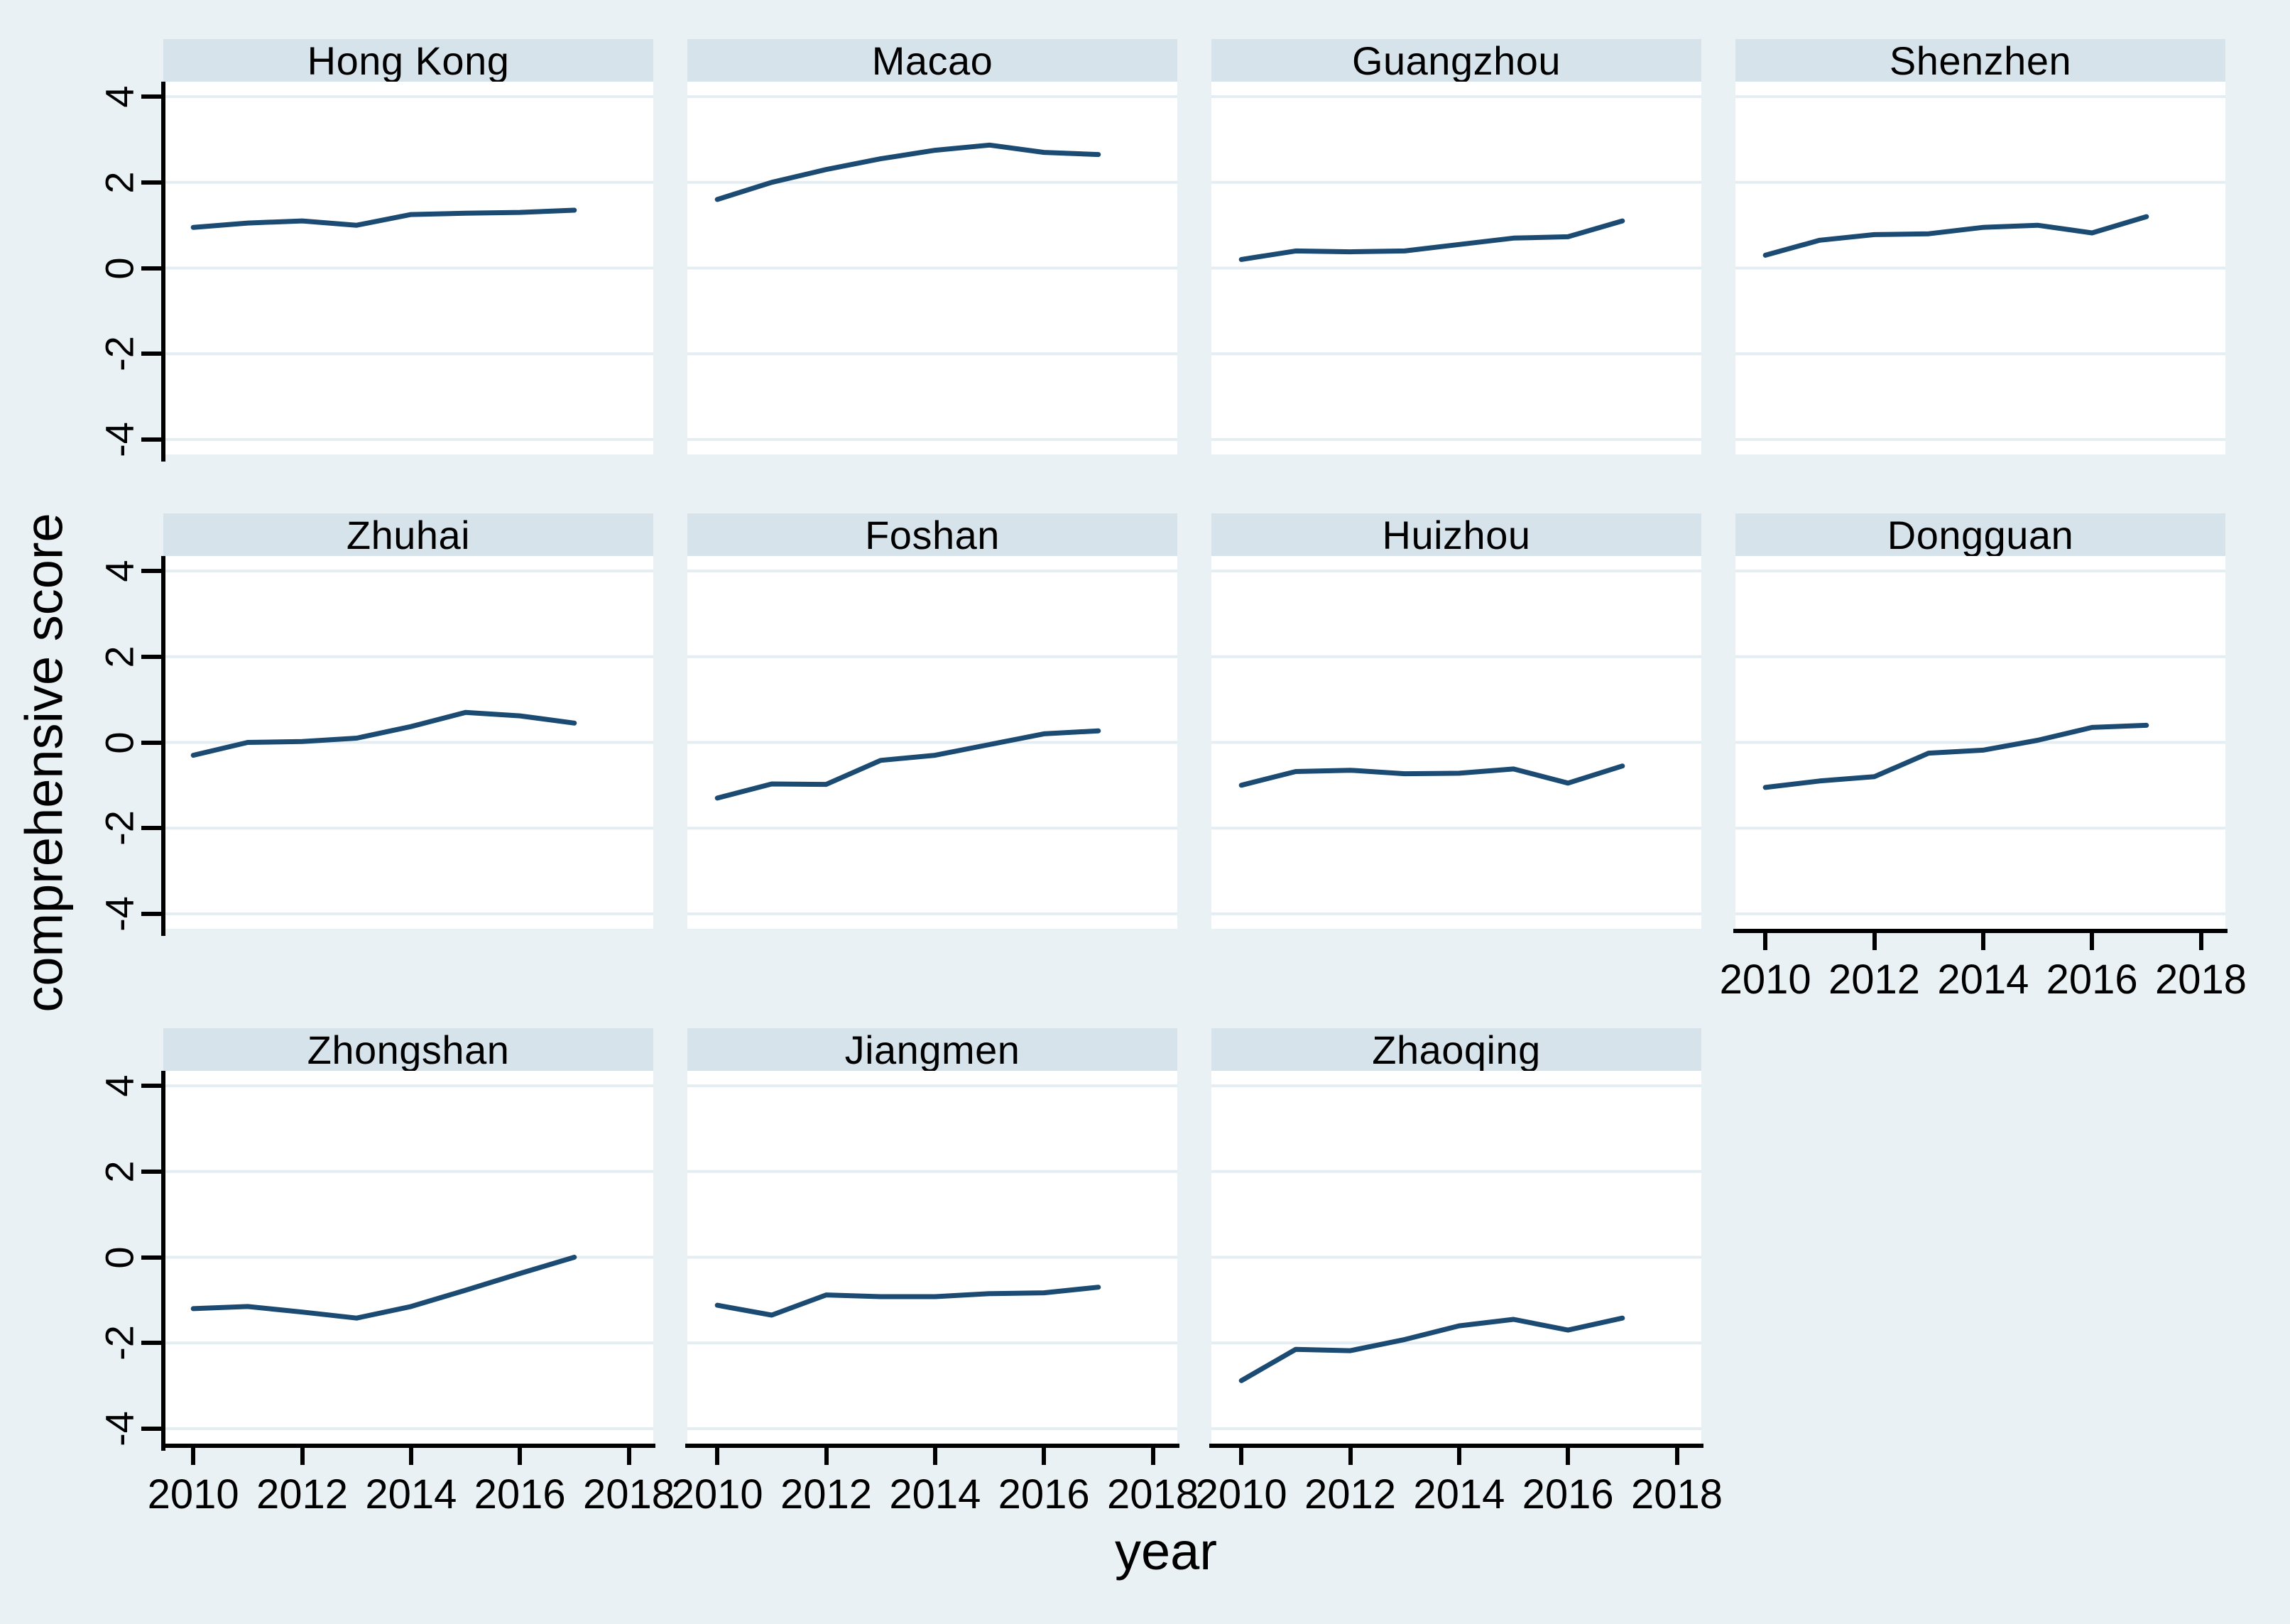  I want to click on panel-title: Hong Kong, so click(408, 60).